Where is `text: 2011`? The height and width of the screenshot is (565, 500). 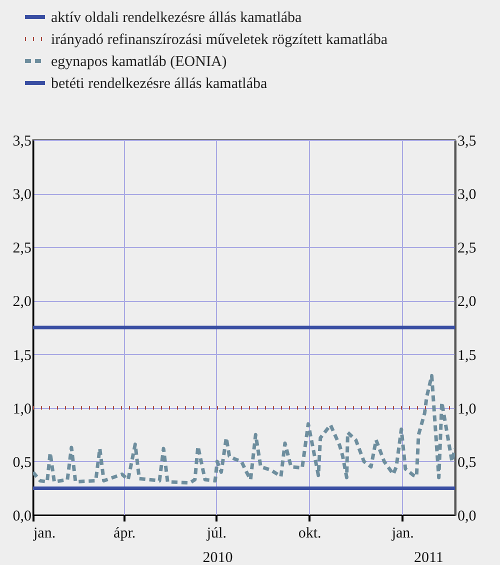 text: 2011 is located at coordinates (429, 557).